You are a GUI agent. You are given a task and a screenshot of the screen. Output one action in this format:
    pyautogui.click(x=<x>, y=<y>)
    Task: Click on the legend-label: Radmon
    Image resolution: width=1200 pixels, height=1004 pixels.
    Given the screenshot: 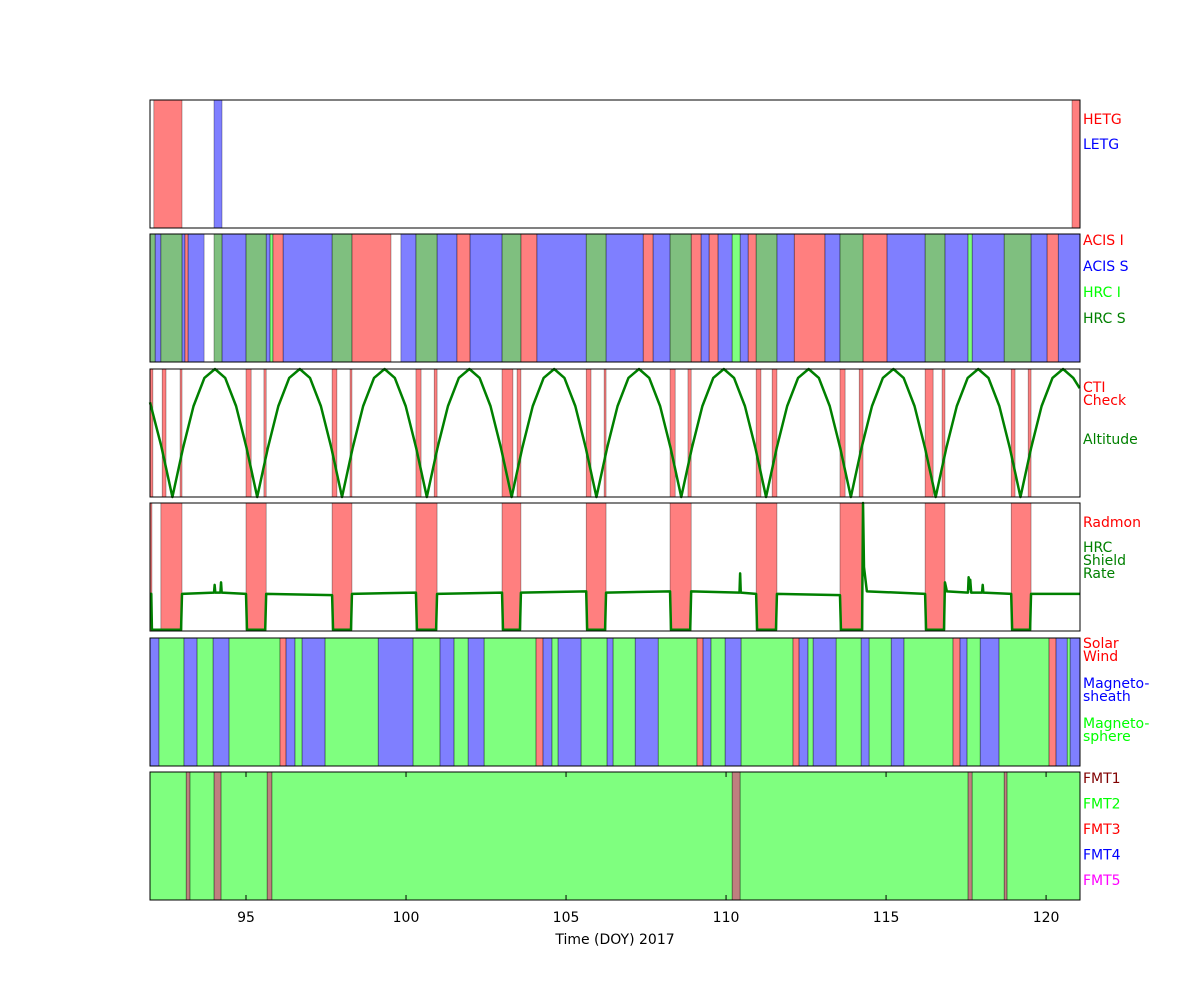 What is the action you would take?
    pyautogui.click(x=1112, y=523)
    